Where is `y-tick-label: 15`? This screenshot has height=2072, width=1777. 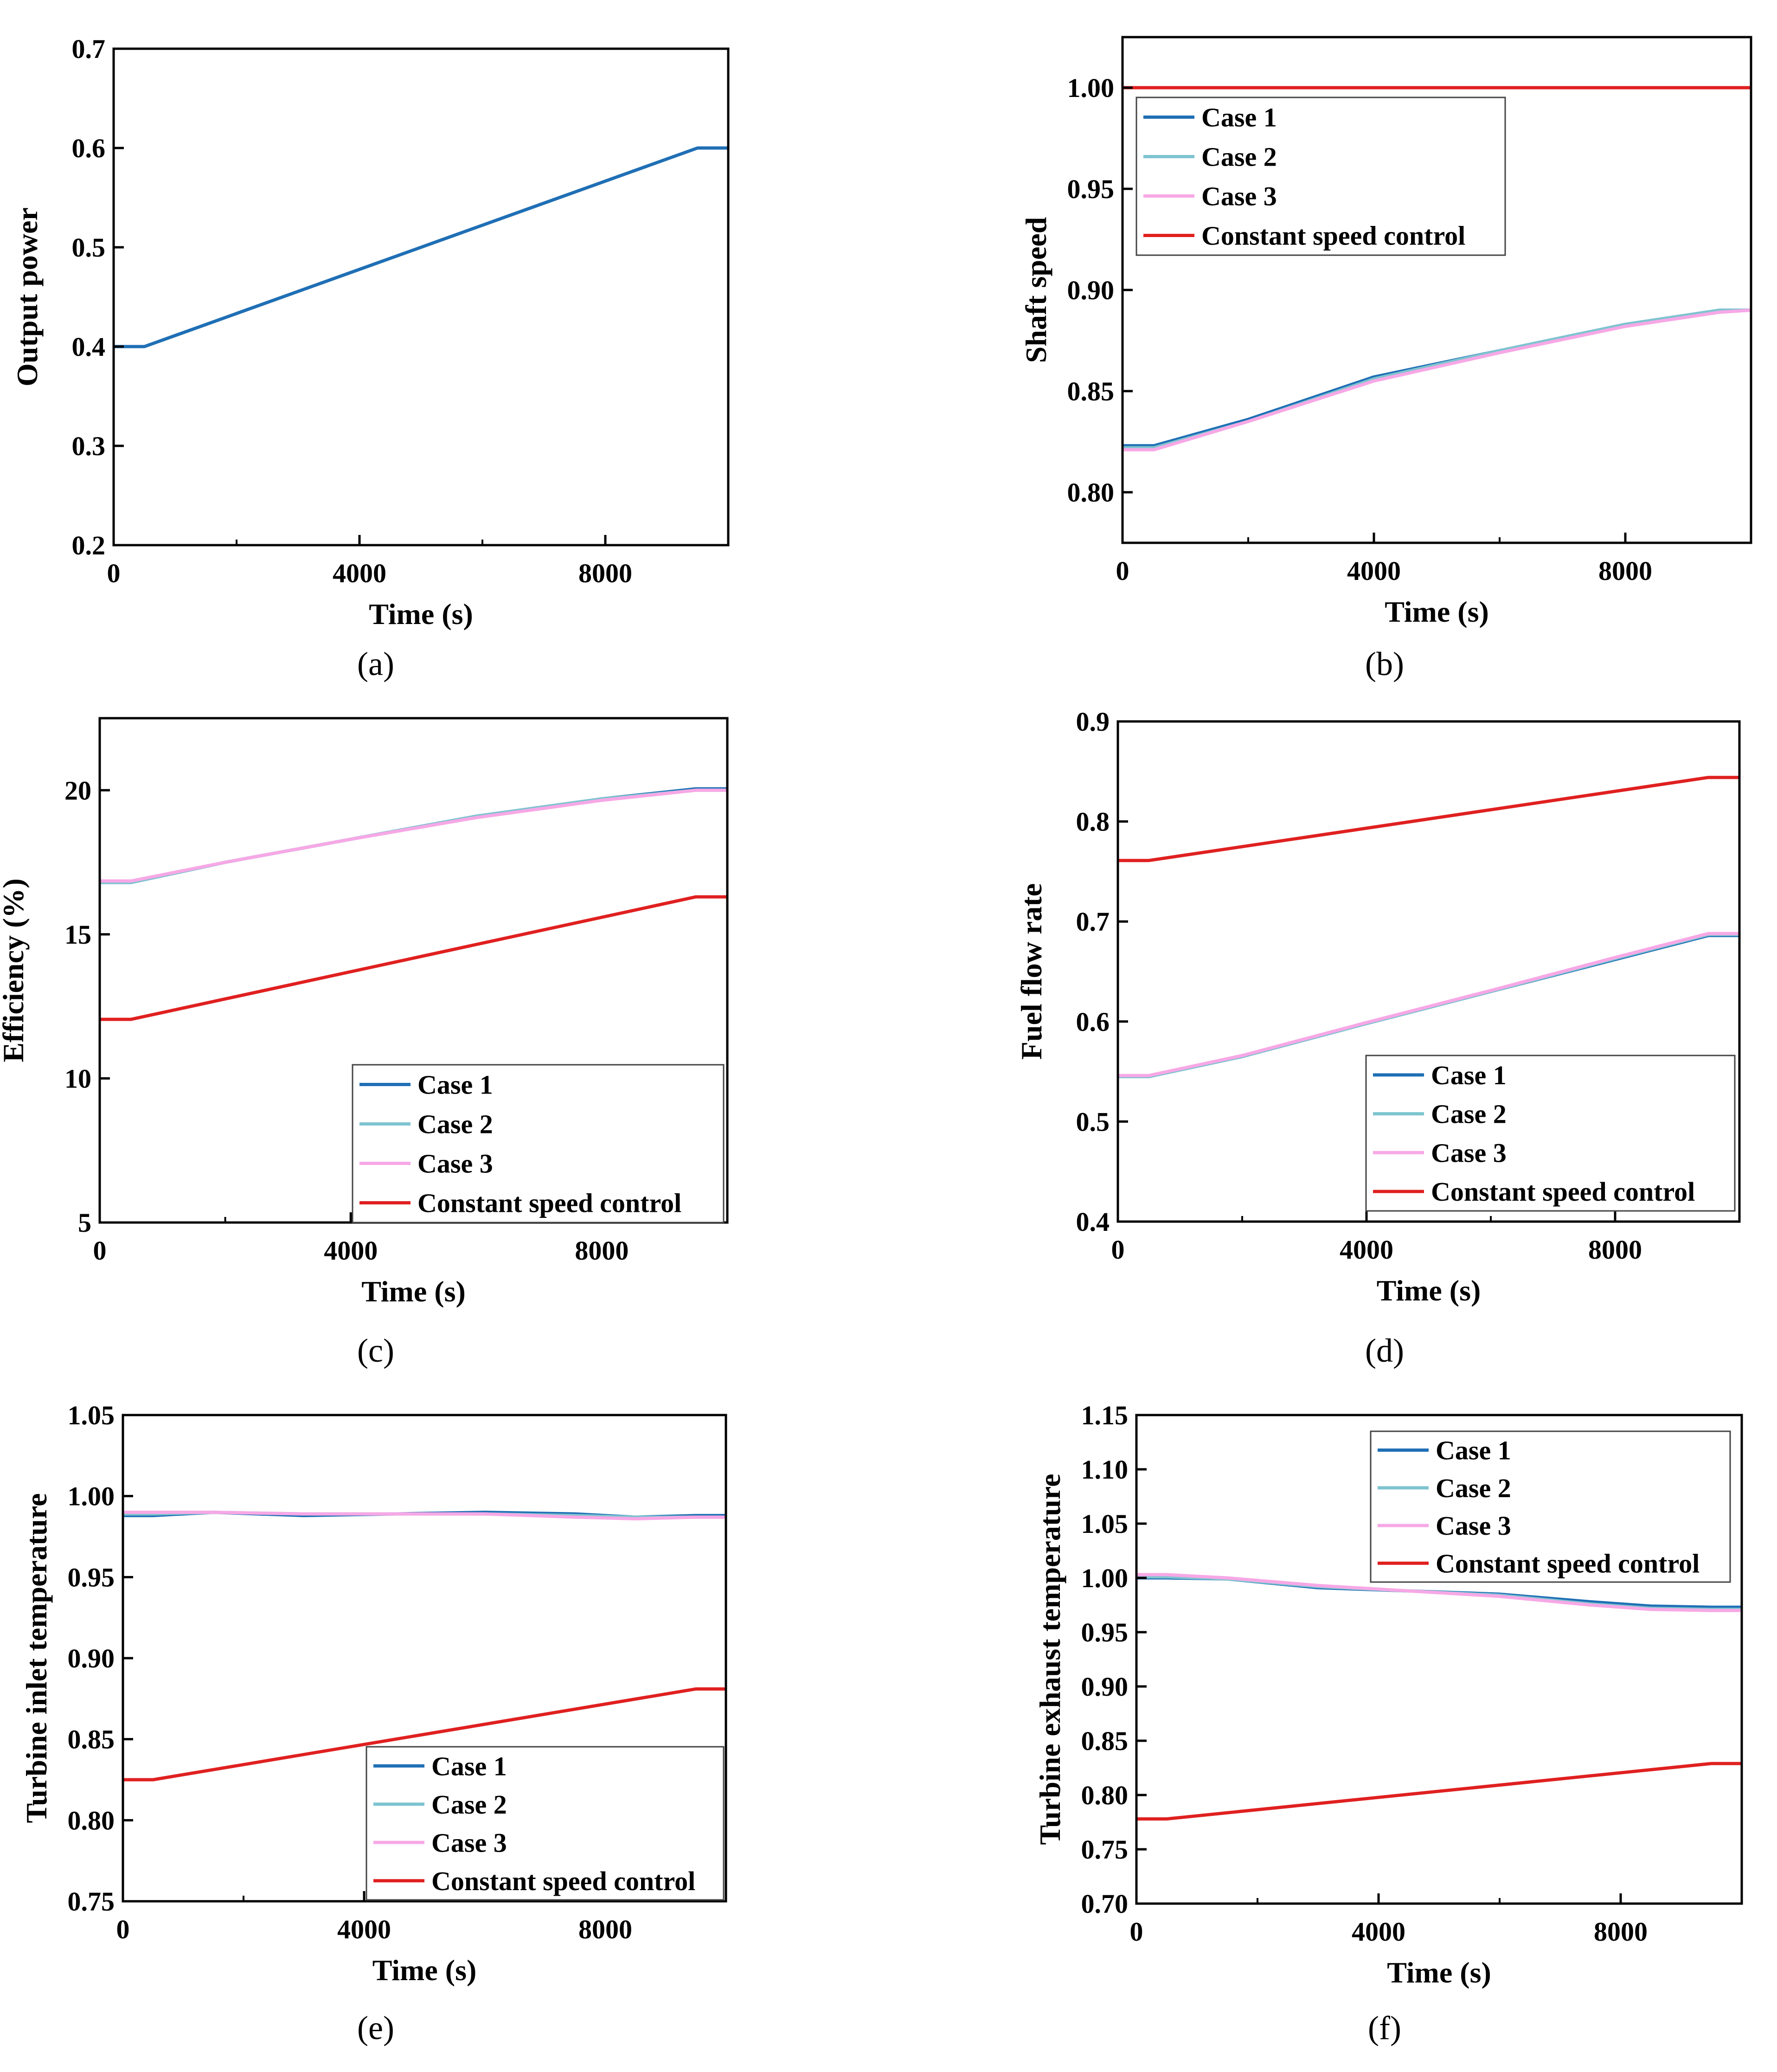
y-tick-label: 15 is located at coordinates (77, 935).